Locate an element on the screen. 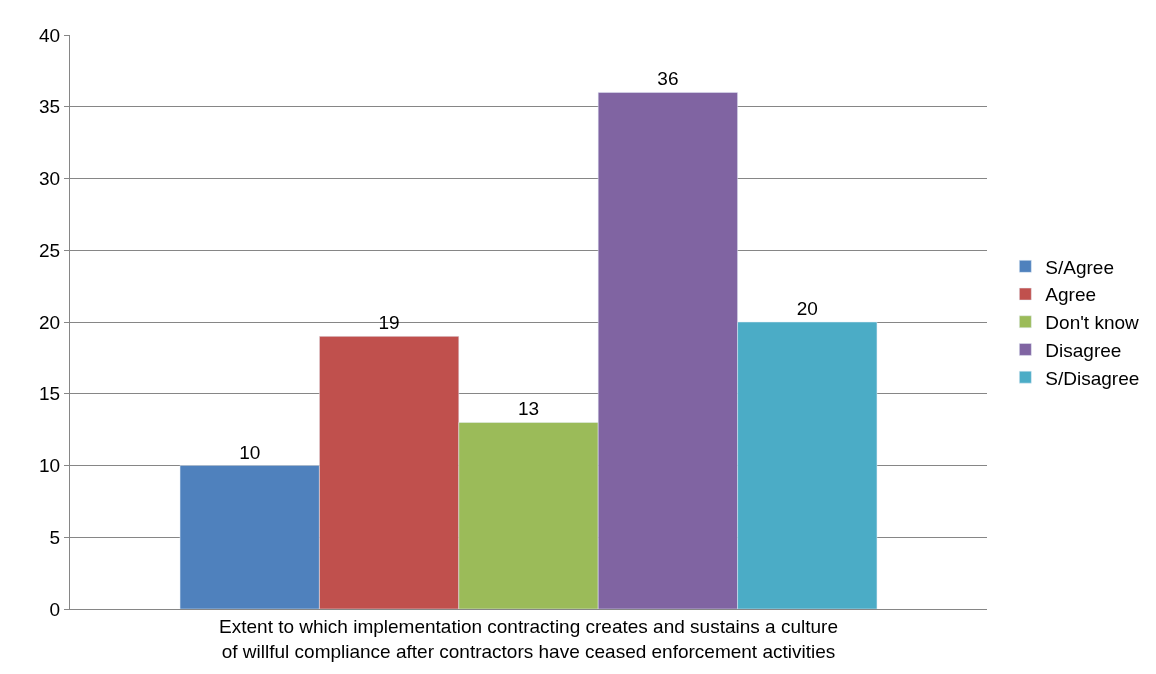 The image size is (1156, 674). legend-label: Disagree is located at coordinates (1083, 350).